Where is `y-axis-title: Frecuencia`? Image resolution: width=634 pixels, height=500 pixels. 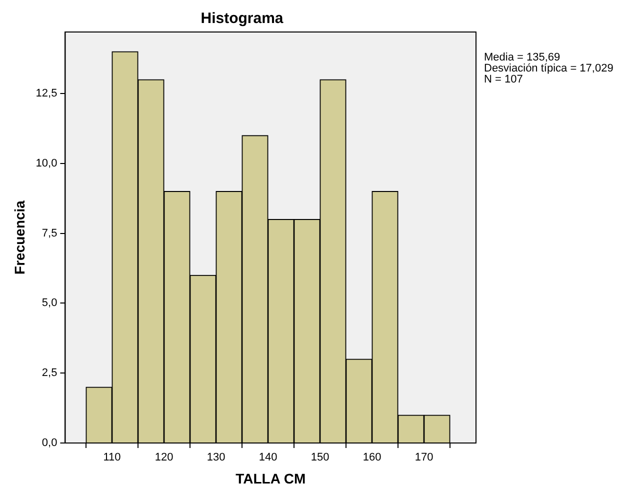
y-axis-title: Frecuencia is located at coordinates (19, 237).